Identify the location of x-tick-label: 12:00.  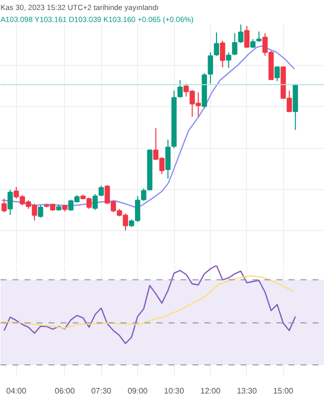
(210, 391).